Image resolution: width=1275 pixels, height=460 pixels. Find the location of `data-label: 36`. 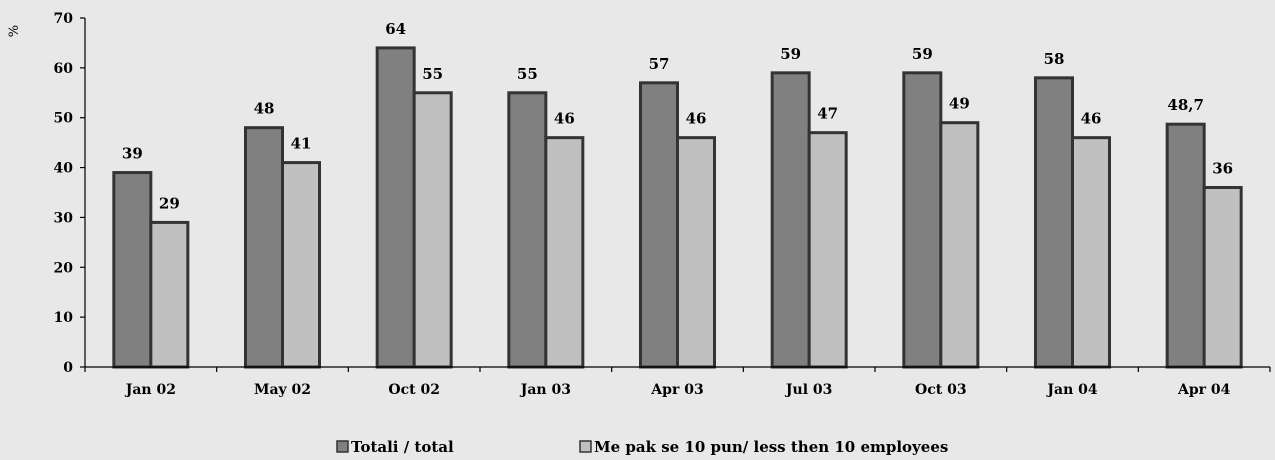

data-label: 36 is located at coordinates (1222, 169).